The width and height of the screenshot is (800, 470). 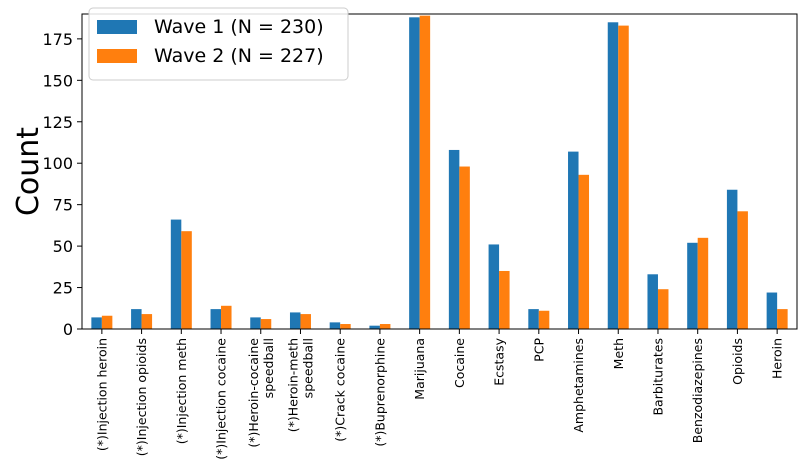 What do you see at coordinates (578, 385) in the screenshot?
I see `x-tick-label-12: Amphetamines` at bounding box center [578, 385].